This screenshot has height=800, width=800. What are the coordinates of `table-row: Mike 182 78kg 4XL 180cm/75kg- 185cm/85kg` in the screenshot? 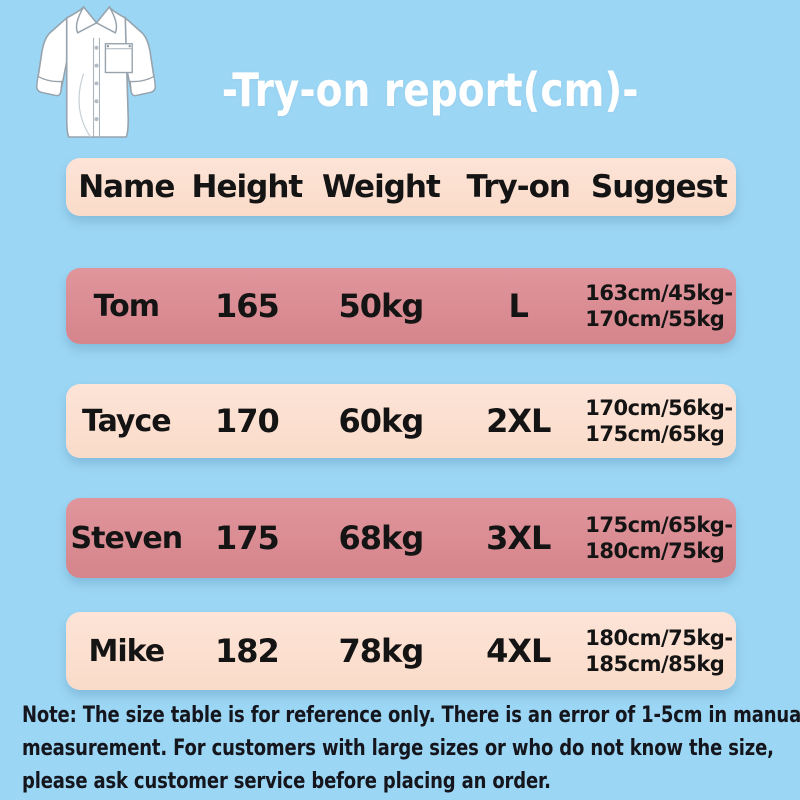 It's located at (401, 651).